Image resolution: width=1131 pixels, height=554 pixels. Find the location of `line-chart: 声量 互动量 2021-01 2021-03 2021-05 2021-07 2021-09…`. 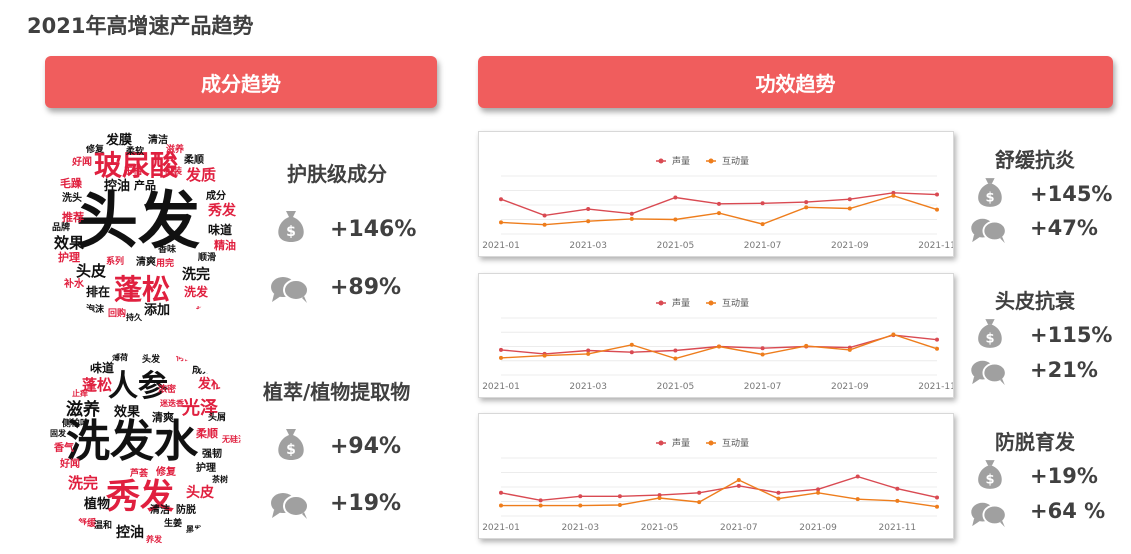

line-chart: 声量 互动量 2021-01 2021-03 2021-05 2021-07 2021-09… is located at coordinates (717, 344).